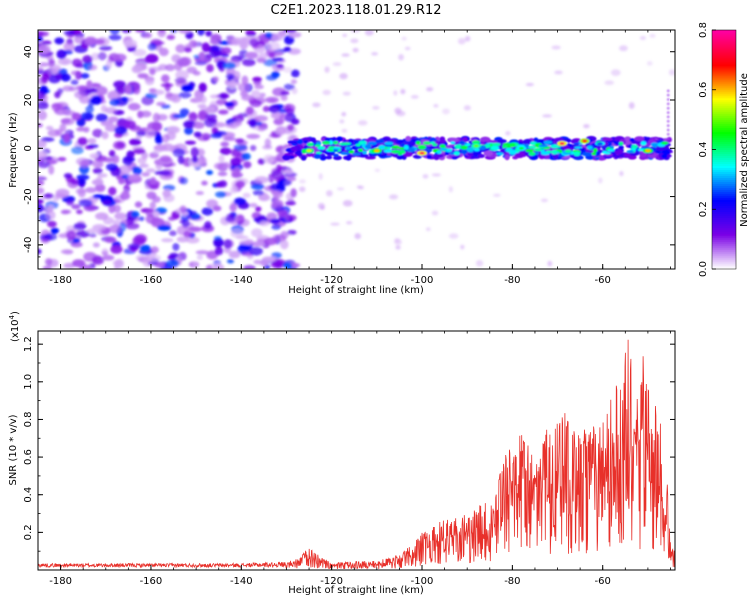  What do you see at coordinates (28, 344) in the screenshot?
I see `y-tick-label: 1.2` at bounding box center [28, 344].